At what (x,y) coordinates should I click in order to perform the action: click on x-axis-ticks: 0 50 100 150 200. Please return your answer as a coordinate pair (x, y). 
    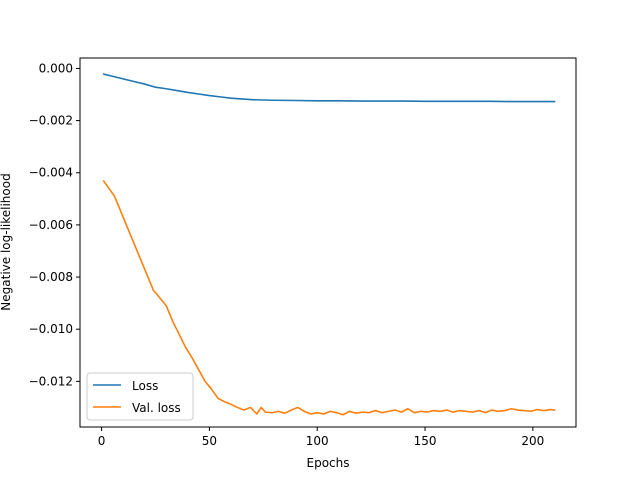
    Looking at the image, I should click on (321, 437).